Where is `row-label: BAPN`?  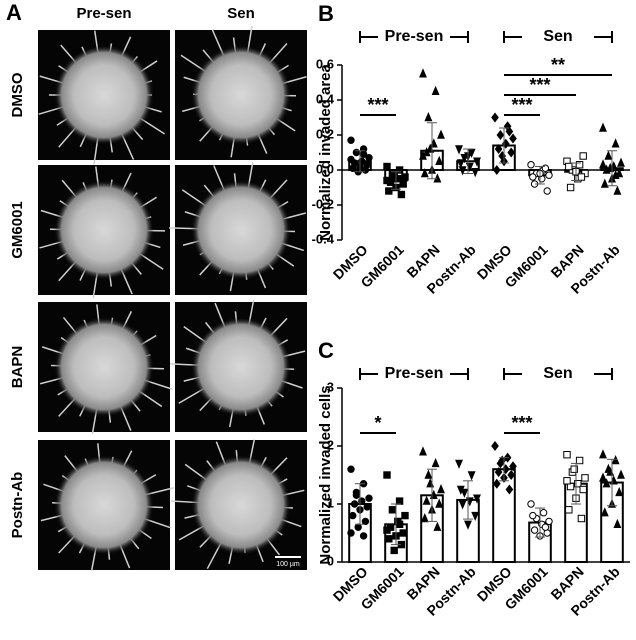 row-label: BAPN is located at coordinates (17, 367).